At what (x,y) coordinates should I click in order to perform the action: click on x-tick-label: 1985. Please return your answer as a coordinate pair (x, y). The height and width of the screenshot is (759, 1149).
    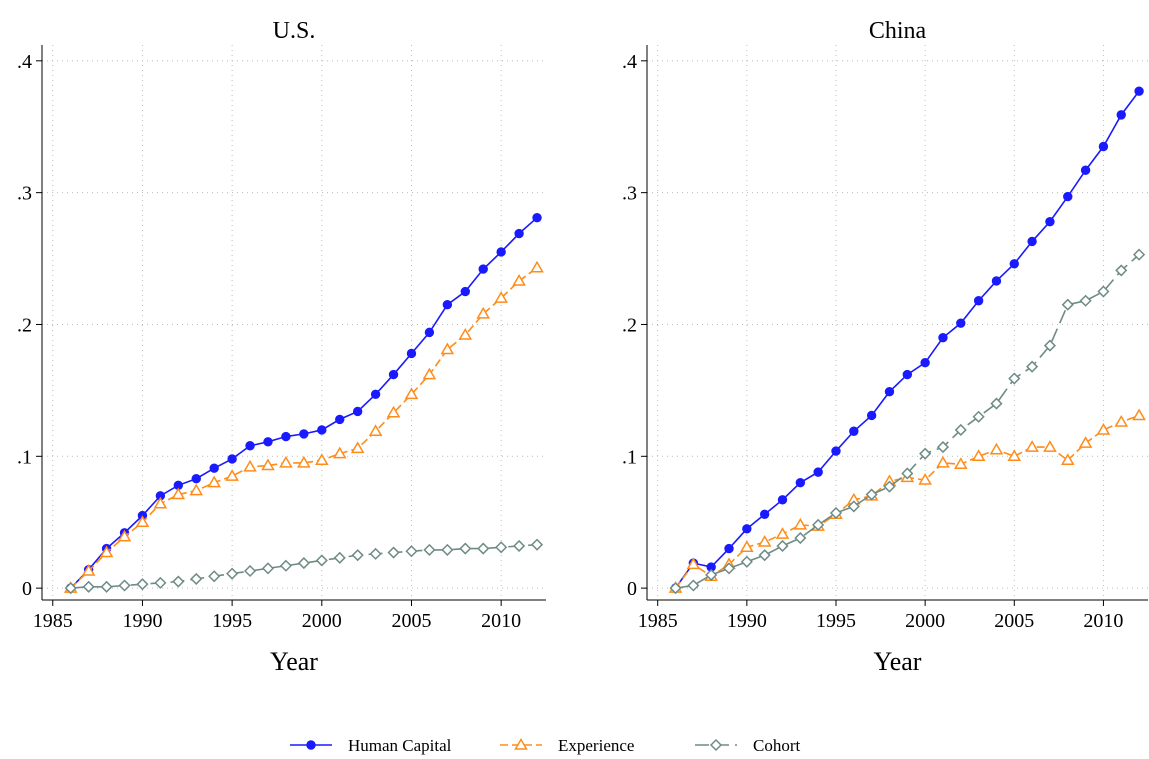
    Looking at the image, I should click on (658, 621).